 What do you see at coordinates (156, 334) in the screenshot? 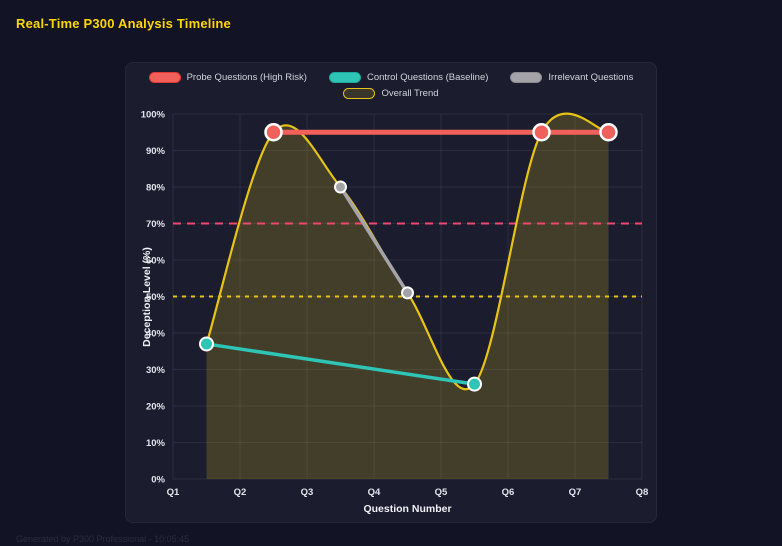
I see `y-tick-label: 40%` at bounding box center [156, 334].